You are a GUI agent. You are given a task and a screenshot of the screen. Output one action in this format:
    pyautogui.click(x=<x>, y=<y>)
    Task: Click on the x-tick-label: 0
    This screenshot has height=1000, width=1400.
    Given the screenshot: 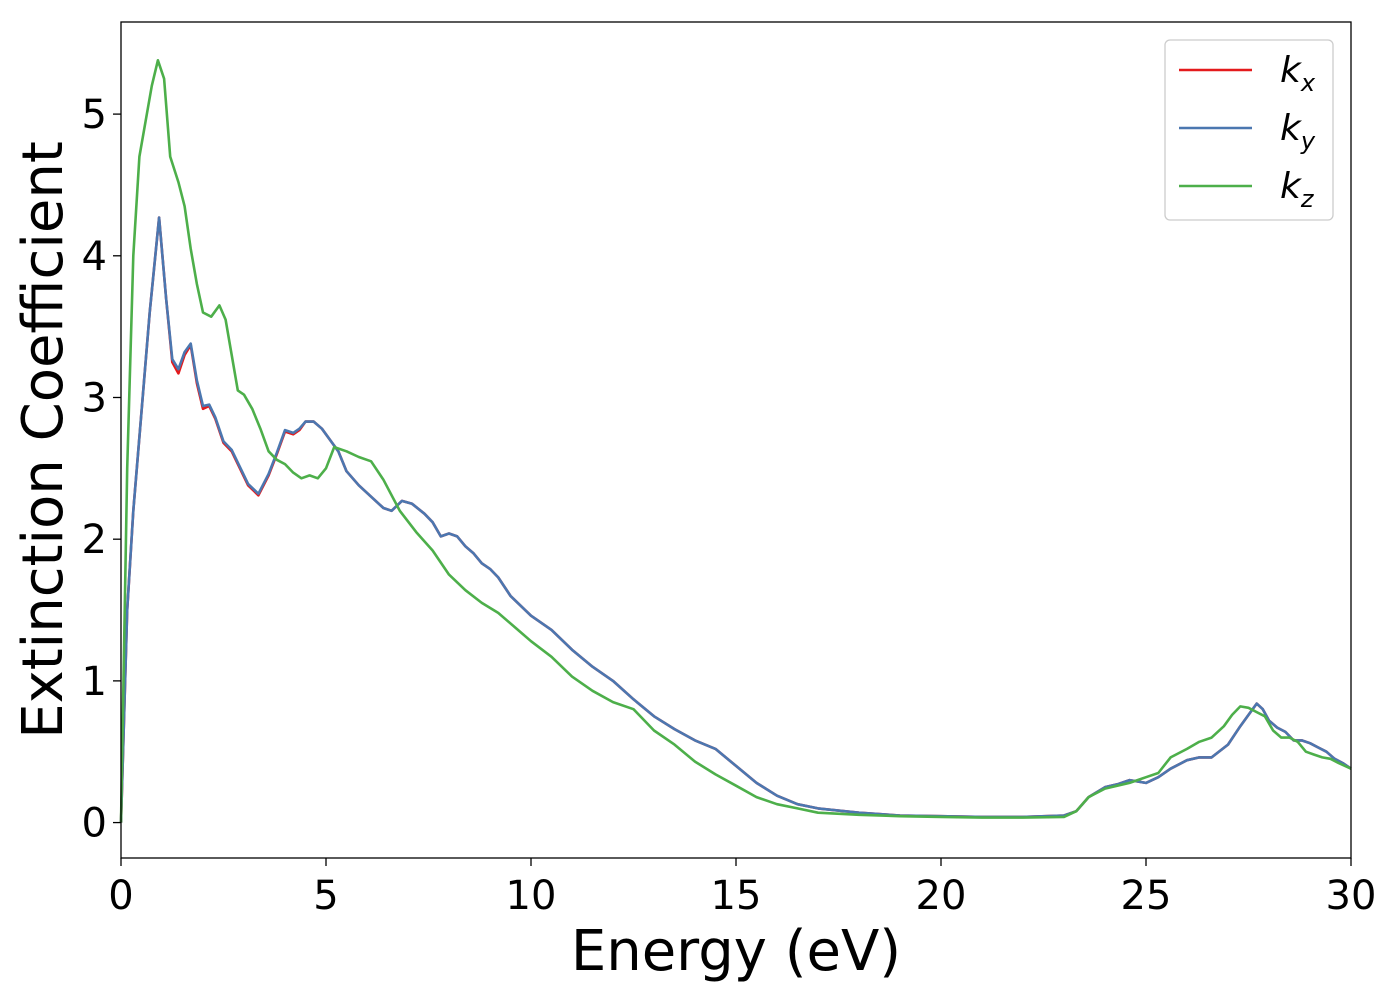 What is the action you would take?
    pyautogui.click(x=120, y=896)
    